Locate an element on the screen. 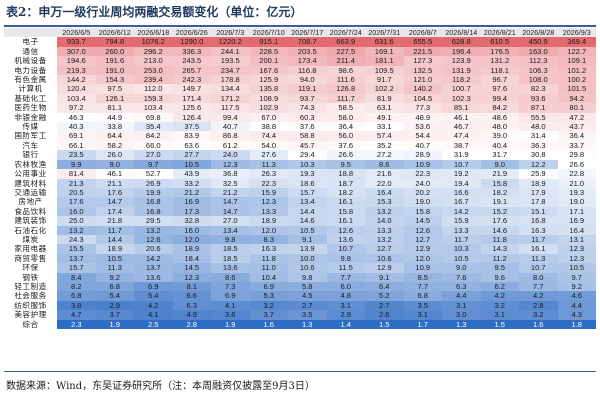 The height and width of the screenshot is (400, 600). value-cell: 131.9 is located at coordinates (461, 70).